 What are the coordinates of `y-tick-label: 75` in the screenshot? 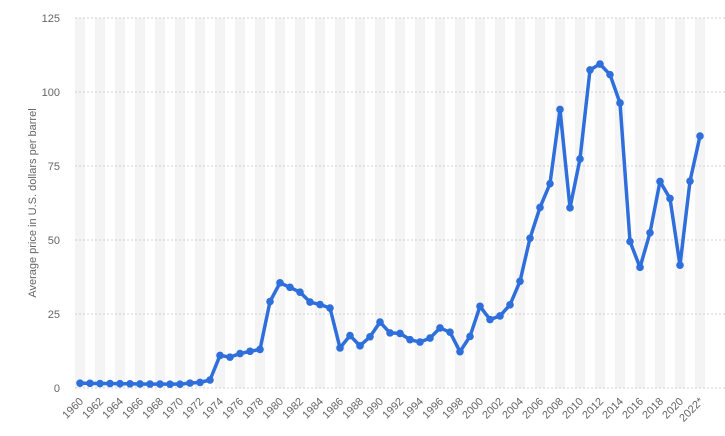 It's located at (54, 167).